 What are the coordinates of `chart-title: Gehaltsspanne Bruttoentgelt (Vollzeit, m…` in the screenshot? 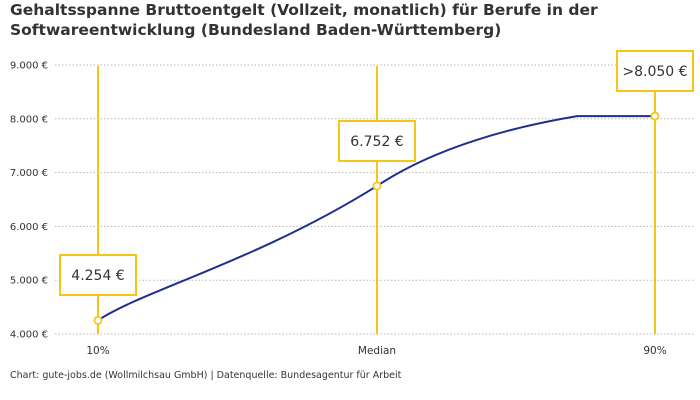 It's located at (350, 20).